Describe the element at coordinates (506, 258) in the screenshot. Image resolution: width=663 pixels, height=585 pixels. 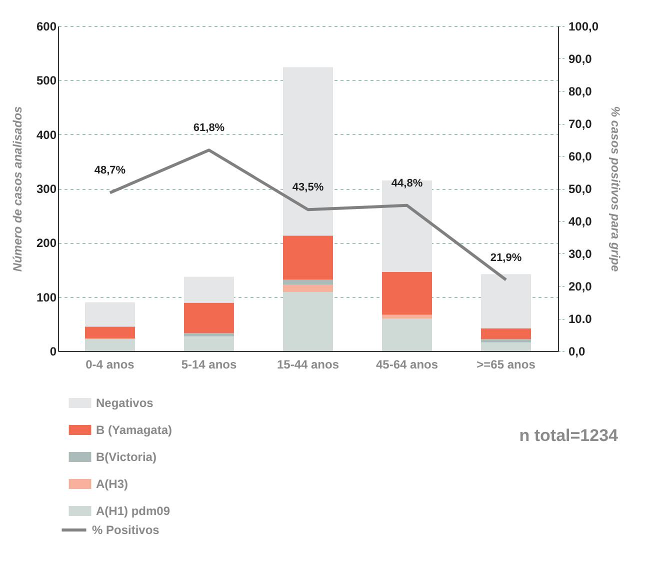
I see `data-label: 21,9%` at that location.